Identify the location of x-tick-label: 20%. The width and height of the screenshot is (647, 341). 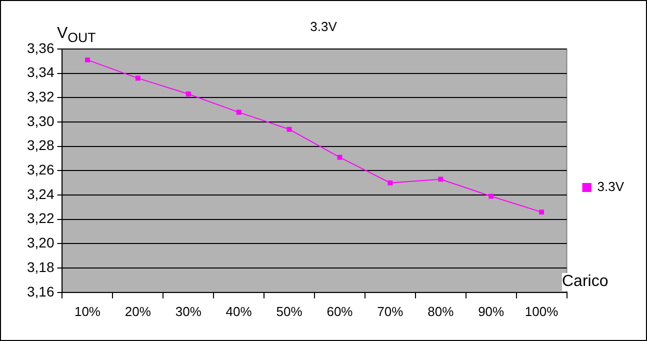
(138, 311).